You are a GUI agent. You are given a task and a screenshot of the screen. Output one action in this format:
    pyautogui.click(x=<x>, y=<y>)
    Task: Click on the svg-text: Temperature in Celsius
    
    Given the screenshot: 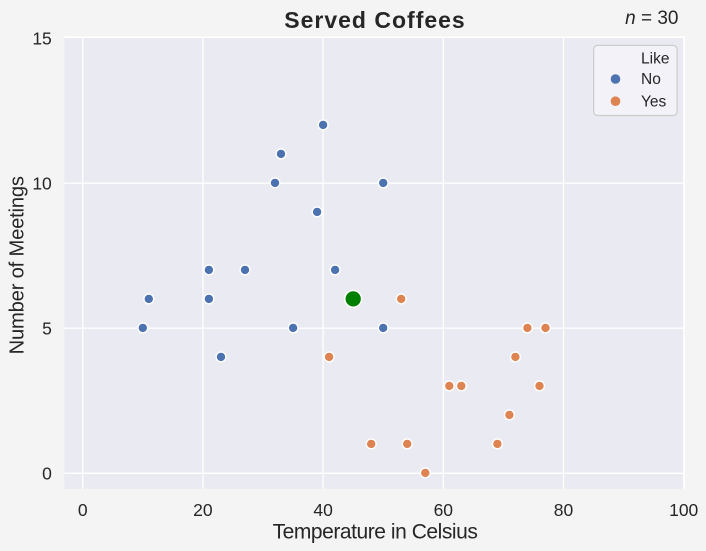 What is the action you would take?
    pyautogui.click(x=375, y=532)
    